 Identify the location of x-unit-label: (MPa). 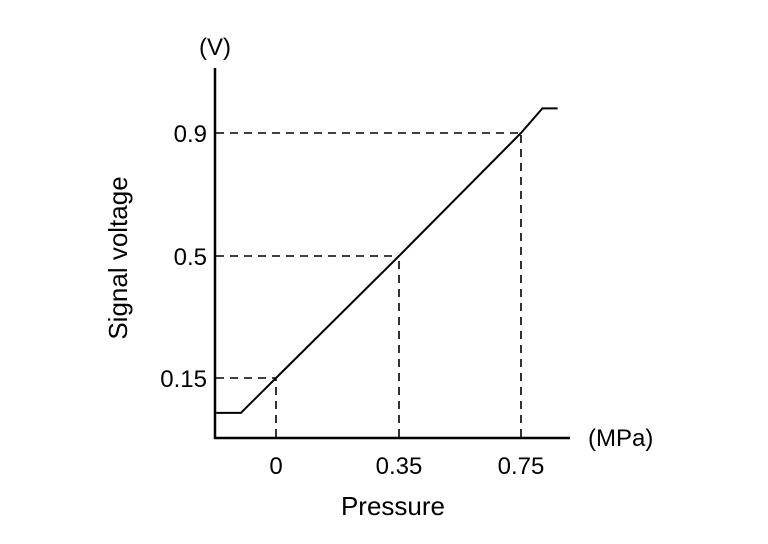
(620, 438).